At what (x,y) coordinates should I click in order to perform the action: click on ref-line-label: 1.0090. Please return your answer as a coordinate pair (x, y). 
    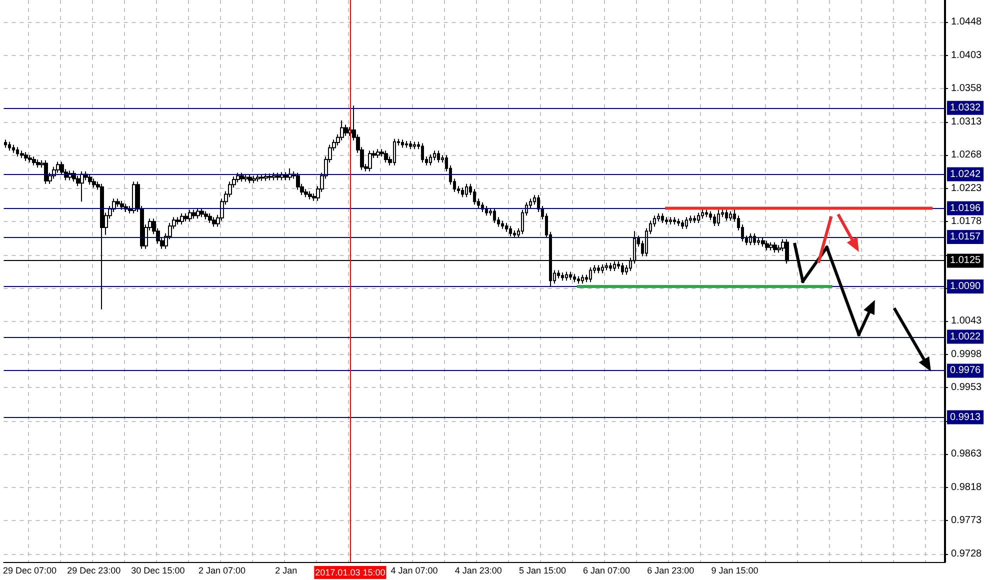
    Looking at the image, I should click on (966, 286).